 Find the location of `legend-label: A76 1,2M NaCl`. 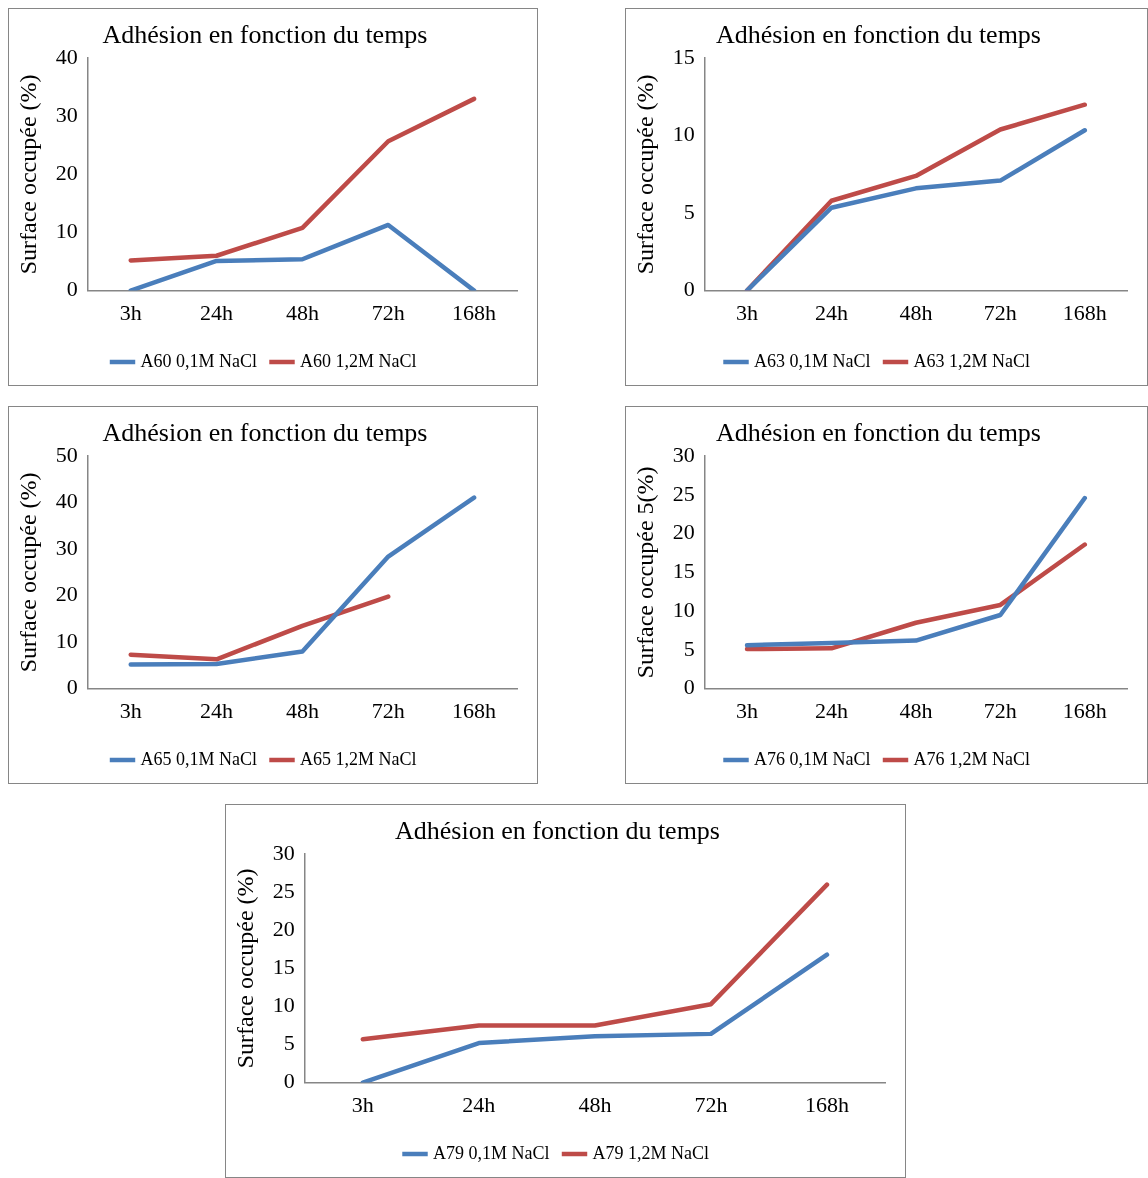

legend-label: A76 1,2M NaCl is located at coordinates (971, 758).